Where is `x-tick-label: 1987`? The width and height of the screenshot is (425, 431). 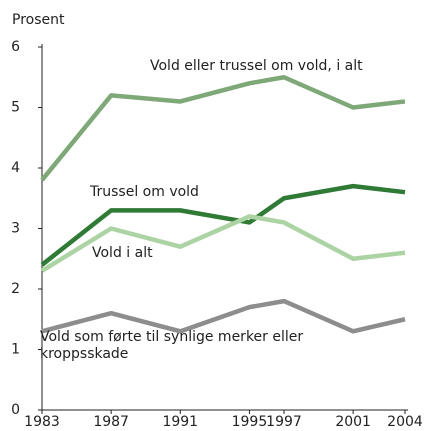 x-tick-label: 1987 is located at coordinates (111, 422).